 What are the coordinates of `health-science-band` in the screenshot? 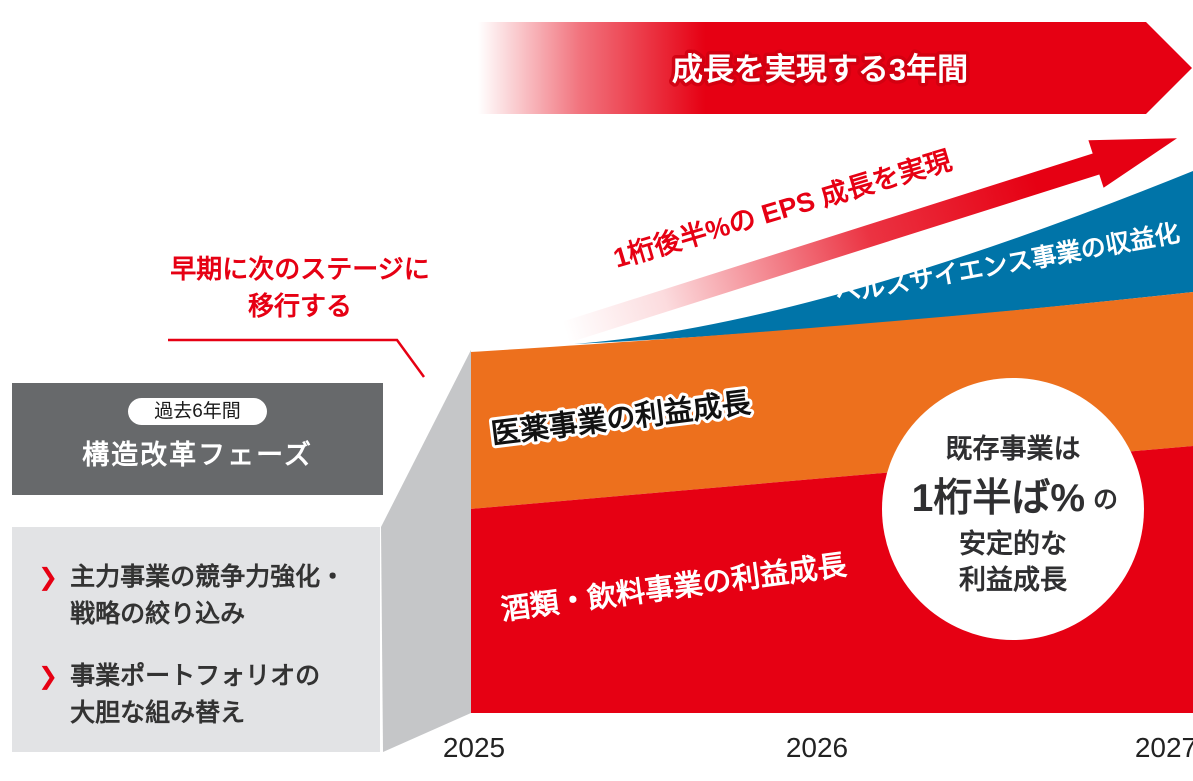 It's located at (883, 257).